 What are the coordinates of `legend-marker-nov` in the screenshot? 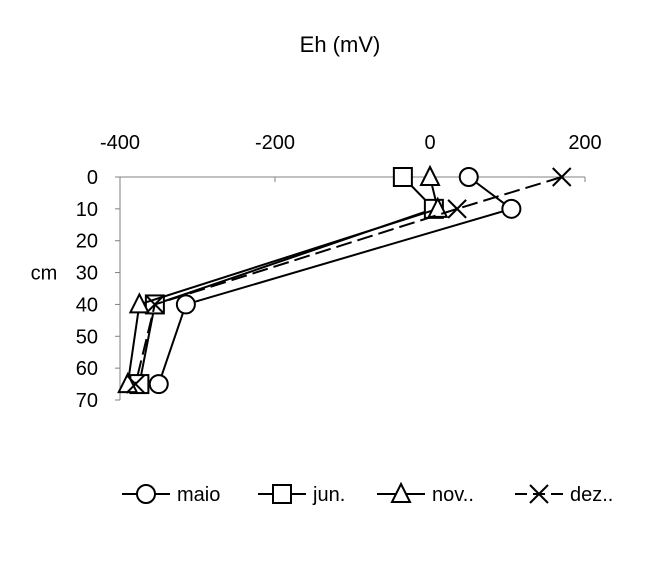 It's located at (401, 492).